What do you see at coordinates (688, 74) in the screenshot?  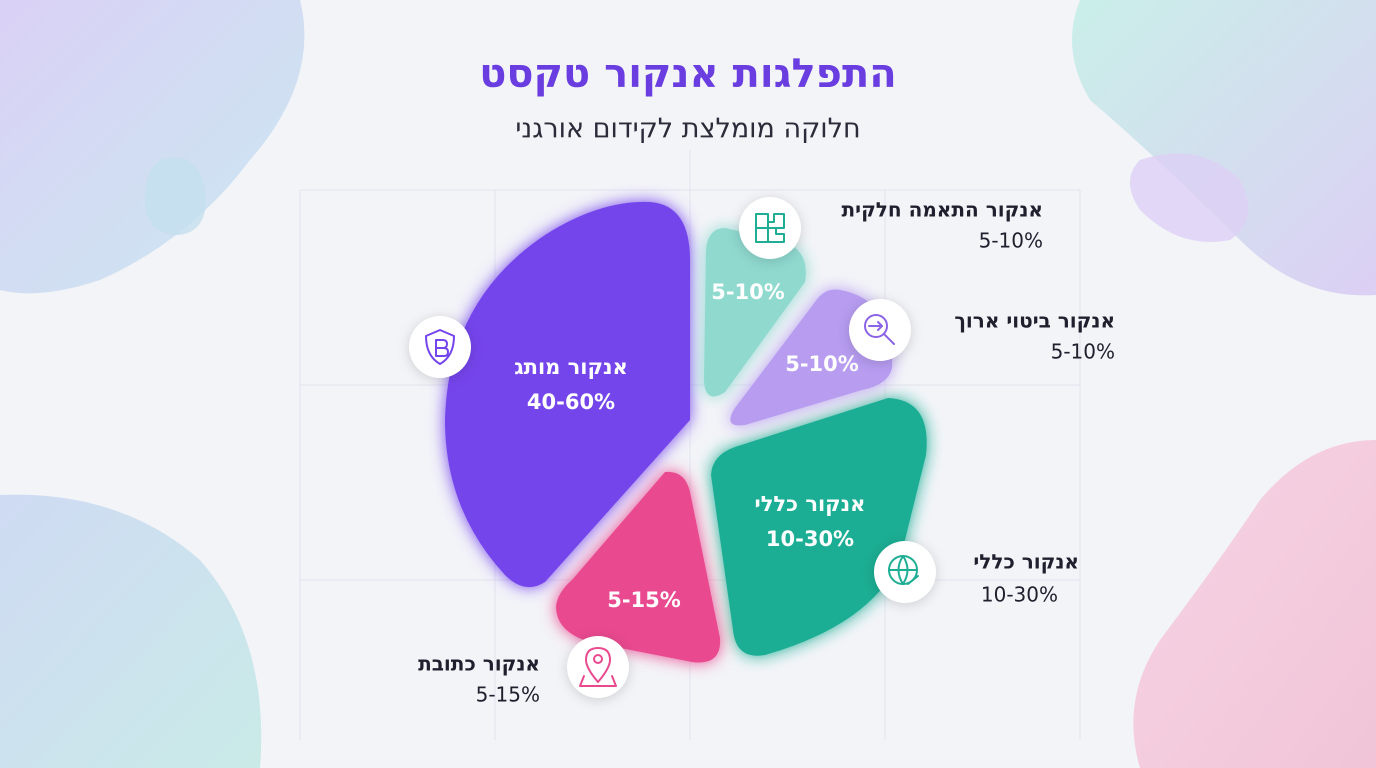 I see `title: התפלגות אנקור טקסט` at bounding box center [688, 74].